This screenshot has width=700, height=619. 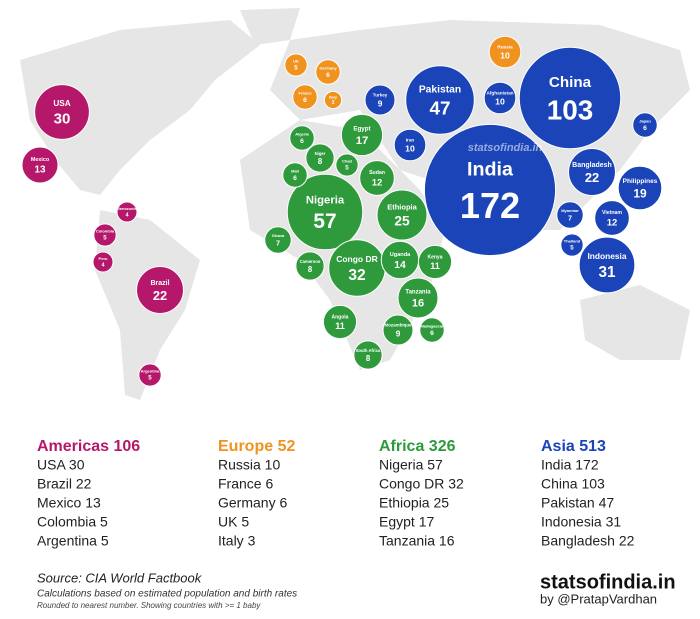 I want to click on bubble-value: 10, so click(x=500, y=102).